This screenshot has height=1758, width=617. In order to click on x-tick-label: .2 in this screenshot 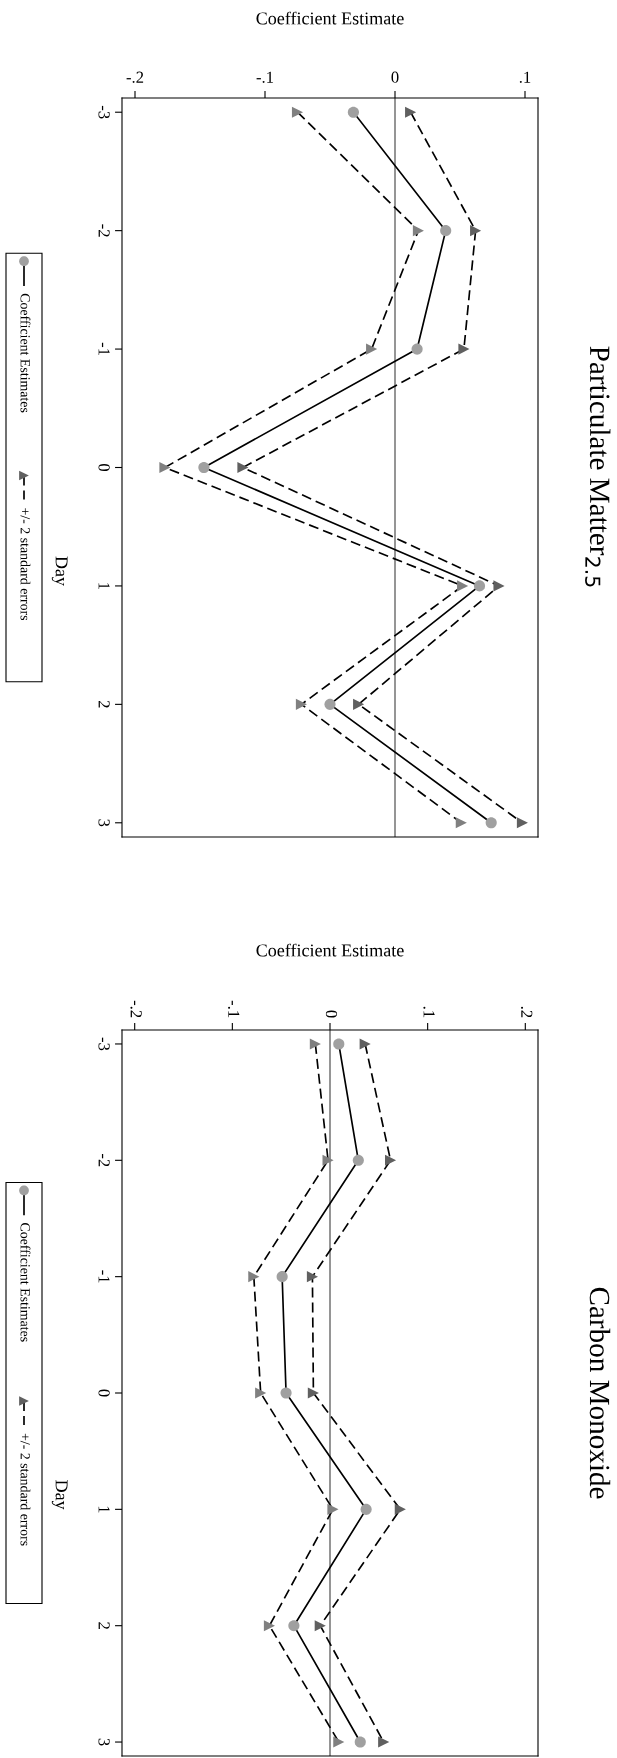, I will do `click(527, 1012)`.